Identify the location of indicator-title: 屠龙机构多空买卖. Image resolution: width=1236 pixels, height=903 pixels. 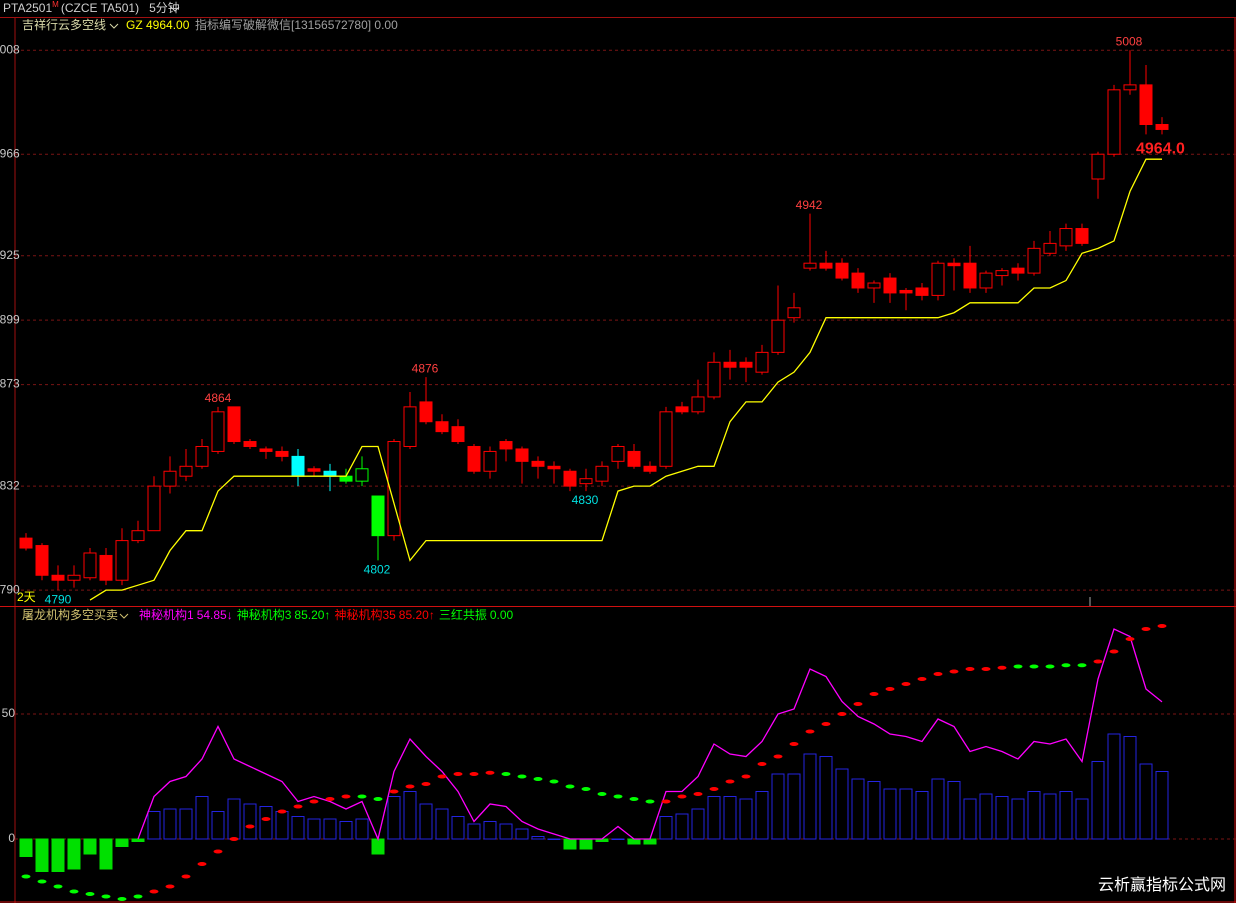
(70, 614).